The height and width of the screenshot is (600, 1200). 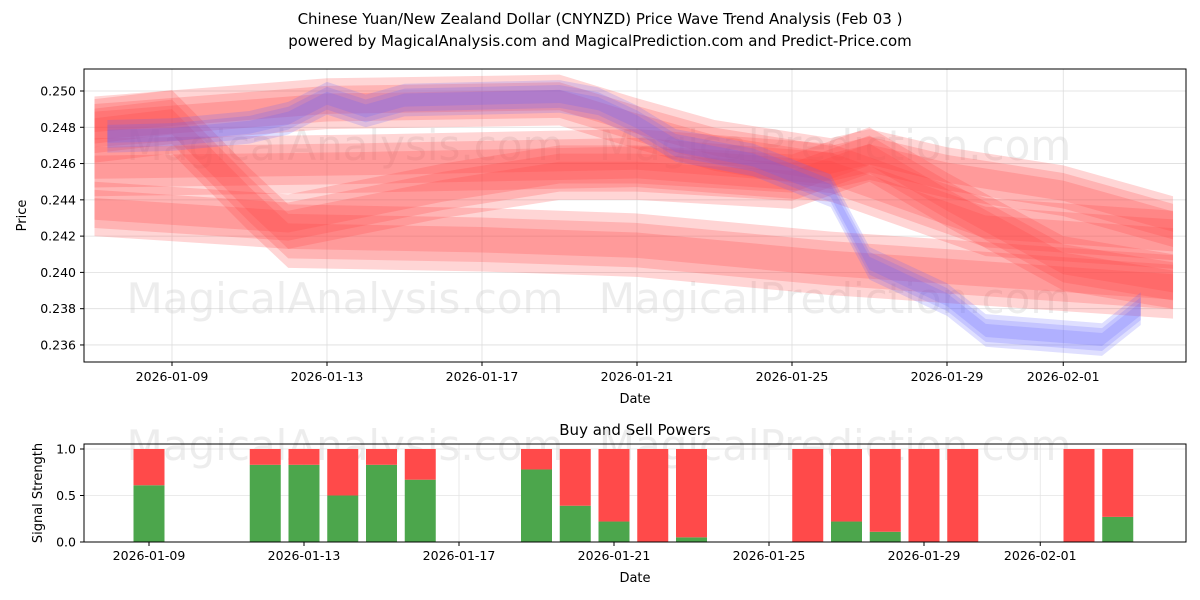 What do you see at coordinates (58, 272) in the screenshot?
I see `y-tick-label: 0.240` at bounding box center [58, 272].